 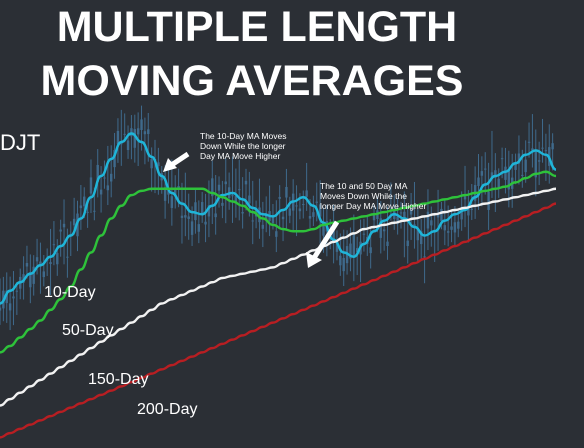 What do you see at coordinates (88, 330) in the screenshot?
I see `ma-label-50-day: 50-Day` at bounding box center [88, 330].